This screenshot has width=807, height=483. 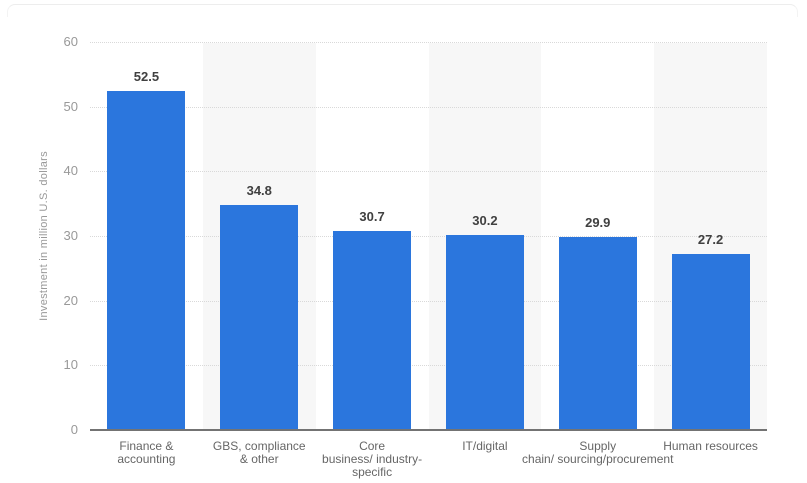 What do you see at coordinates (70, 106) in the screenshot?
I see `y-tick-label: 50` at bounding box center [70, 106].